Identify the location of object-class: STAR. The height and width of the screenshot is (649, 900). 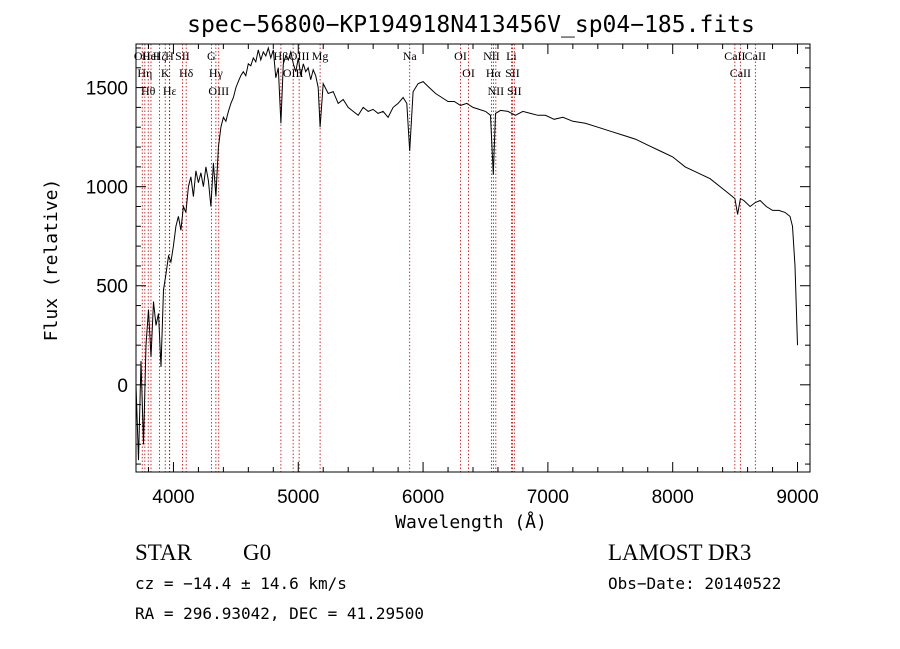
(163, 552).